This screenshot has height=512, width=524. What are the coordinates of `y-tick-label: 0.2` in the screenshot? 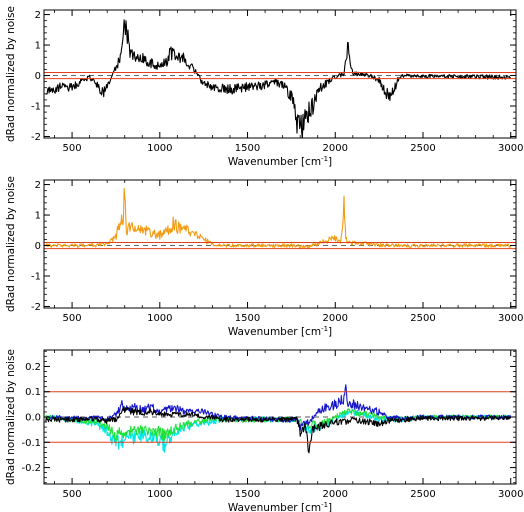 It's located at (33, 367).